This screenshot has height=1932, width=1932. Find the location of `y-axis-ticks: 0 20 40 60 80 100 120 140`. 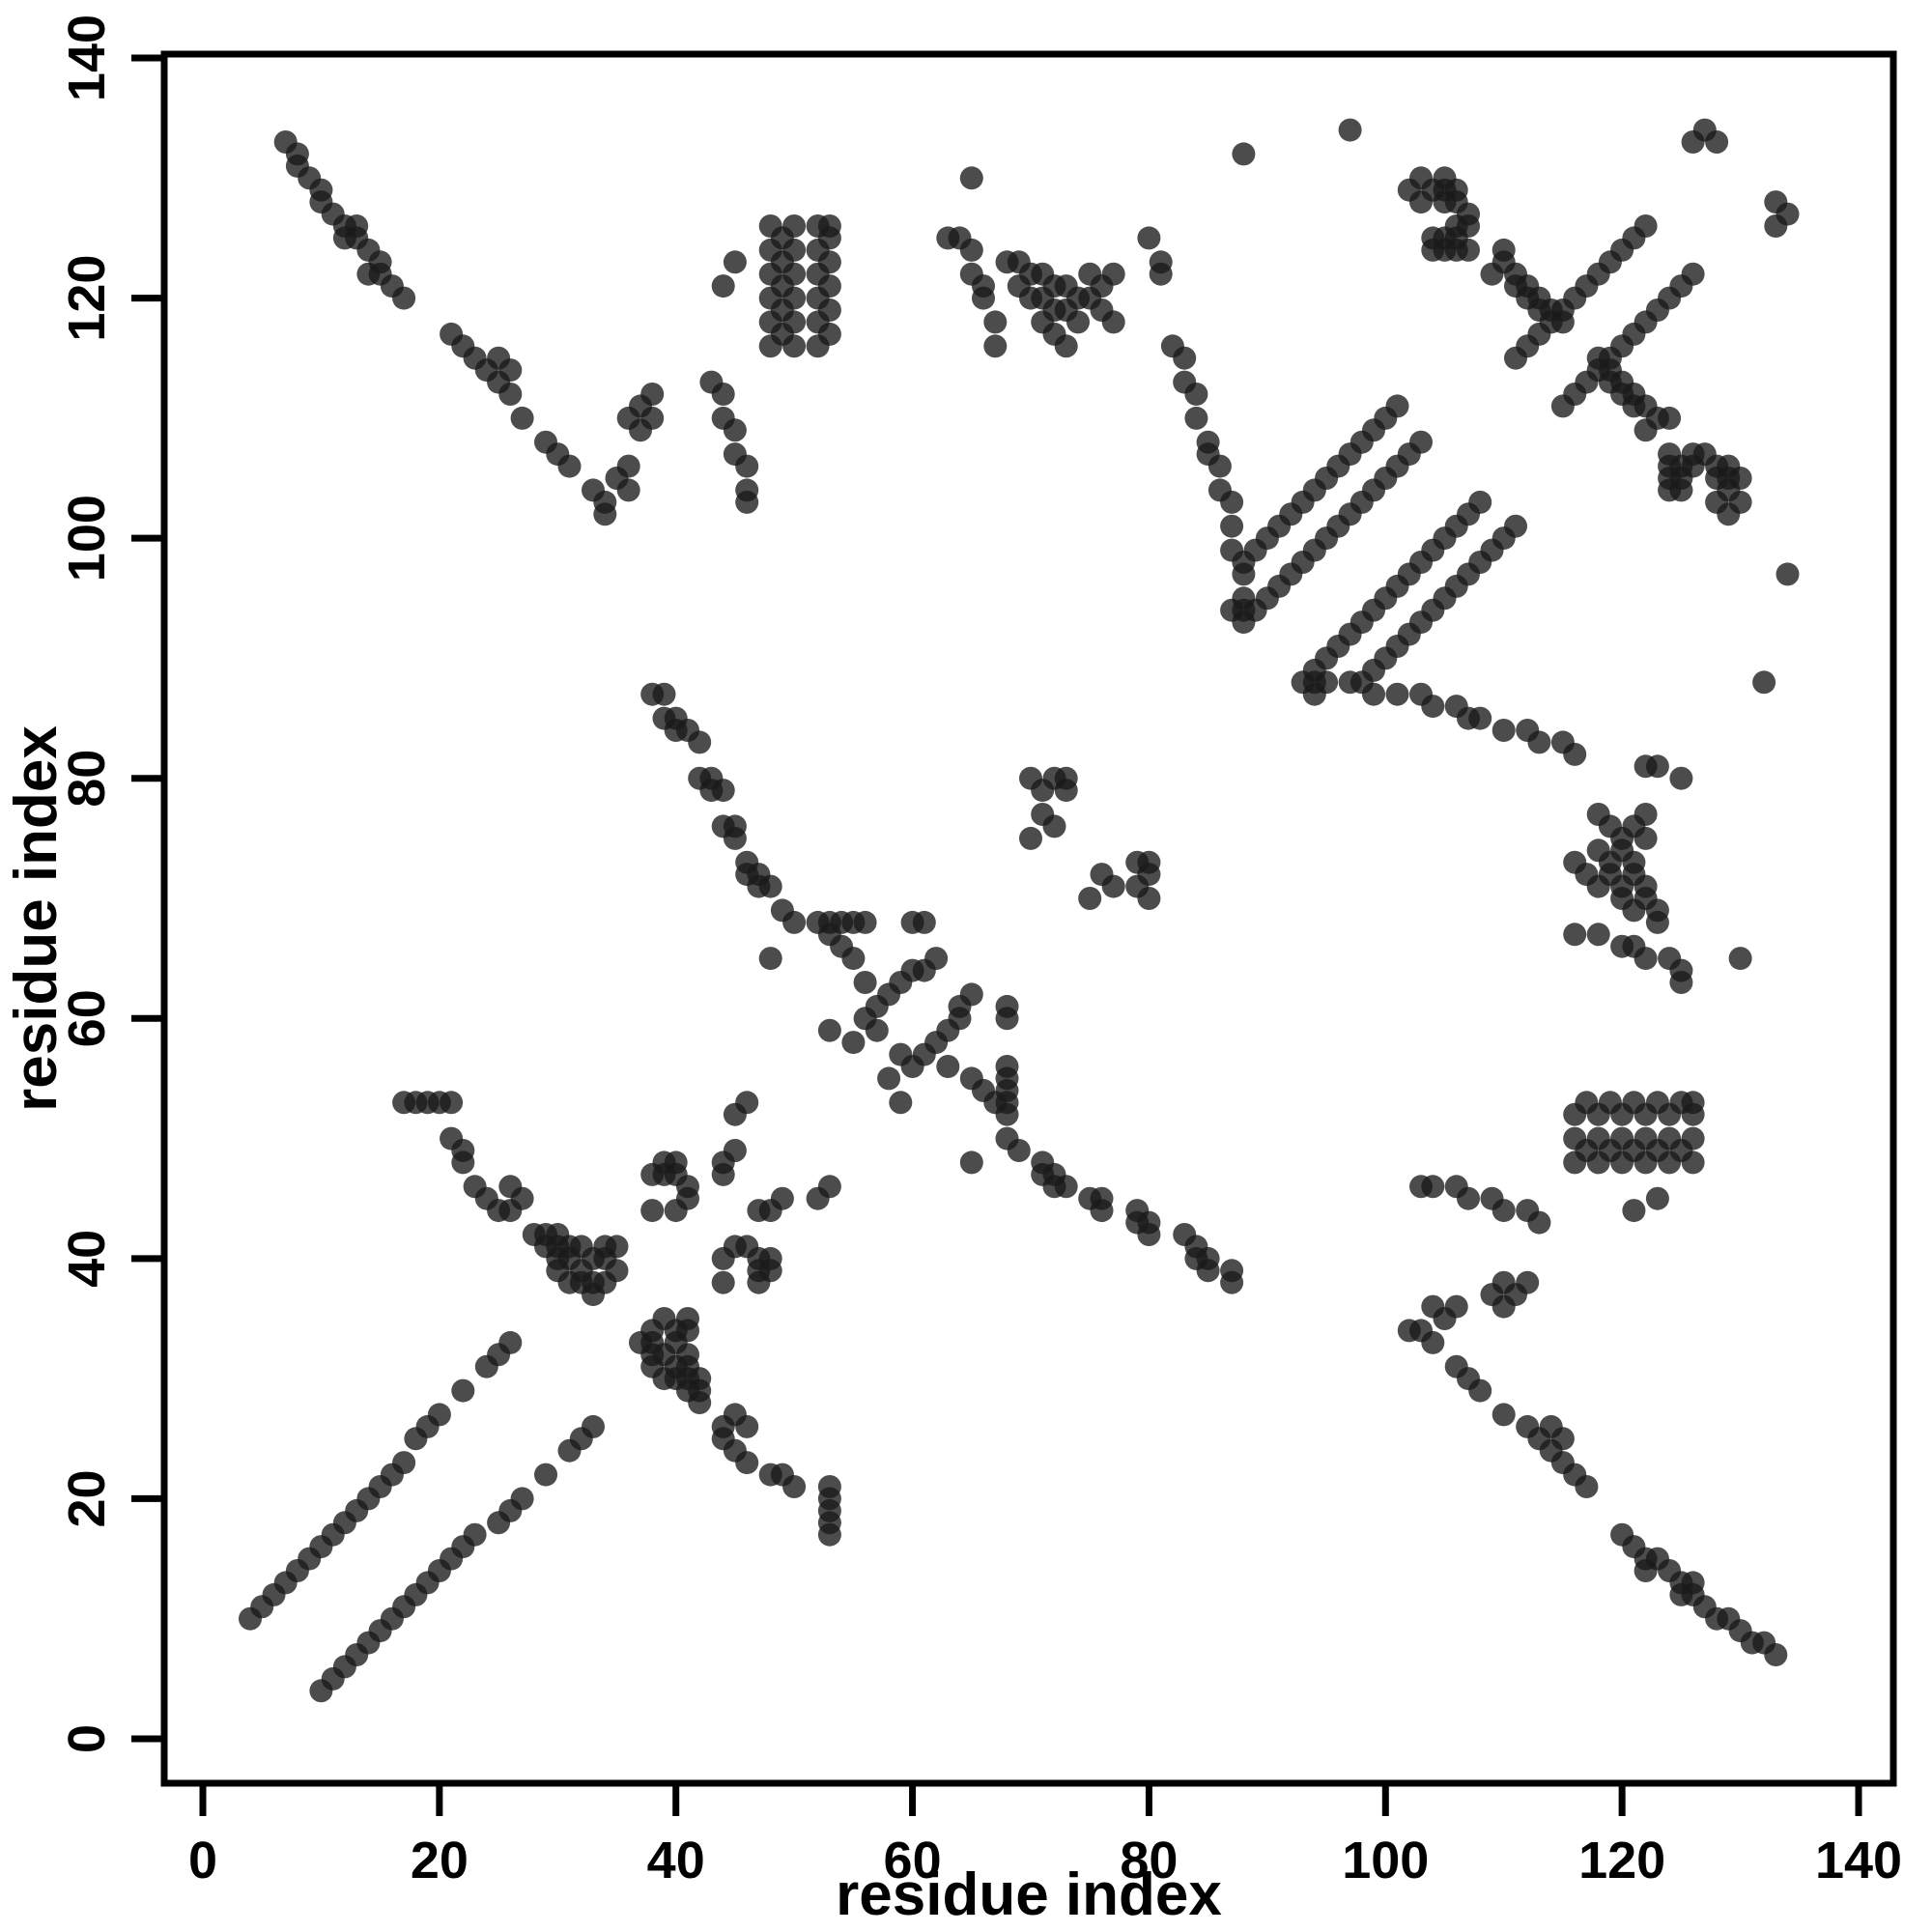

y-axis-ticks: 0 20 40 60 80 100 120 140 is located at coordinates (111, 883).